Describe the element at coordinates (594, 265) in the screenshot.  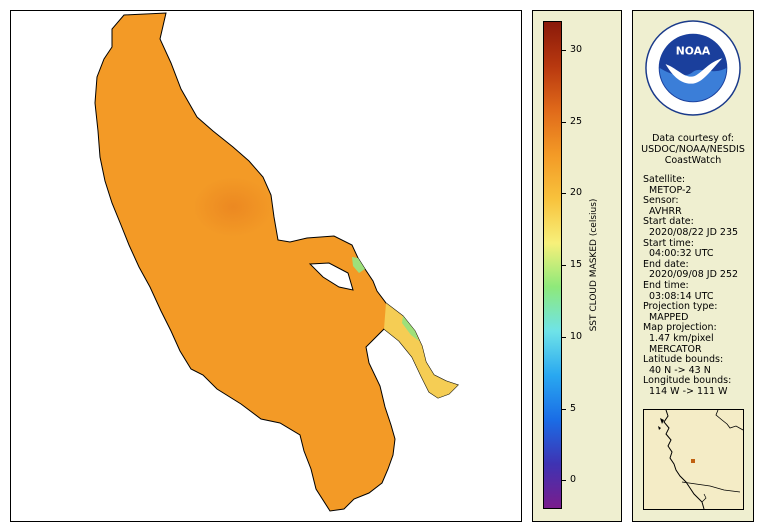
I see `colorbar-title: SST CLOUD MASKED (celsius)` at that location.